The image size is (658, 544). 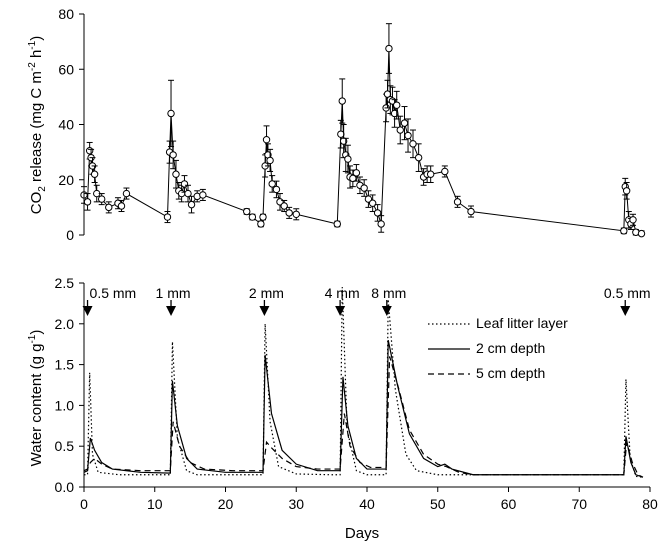 I want to click on x-tick-label: 70, so click(x=579, y=504).